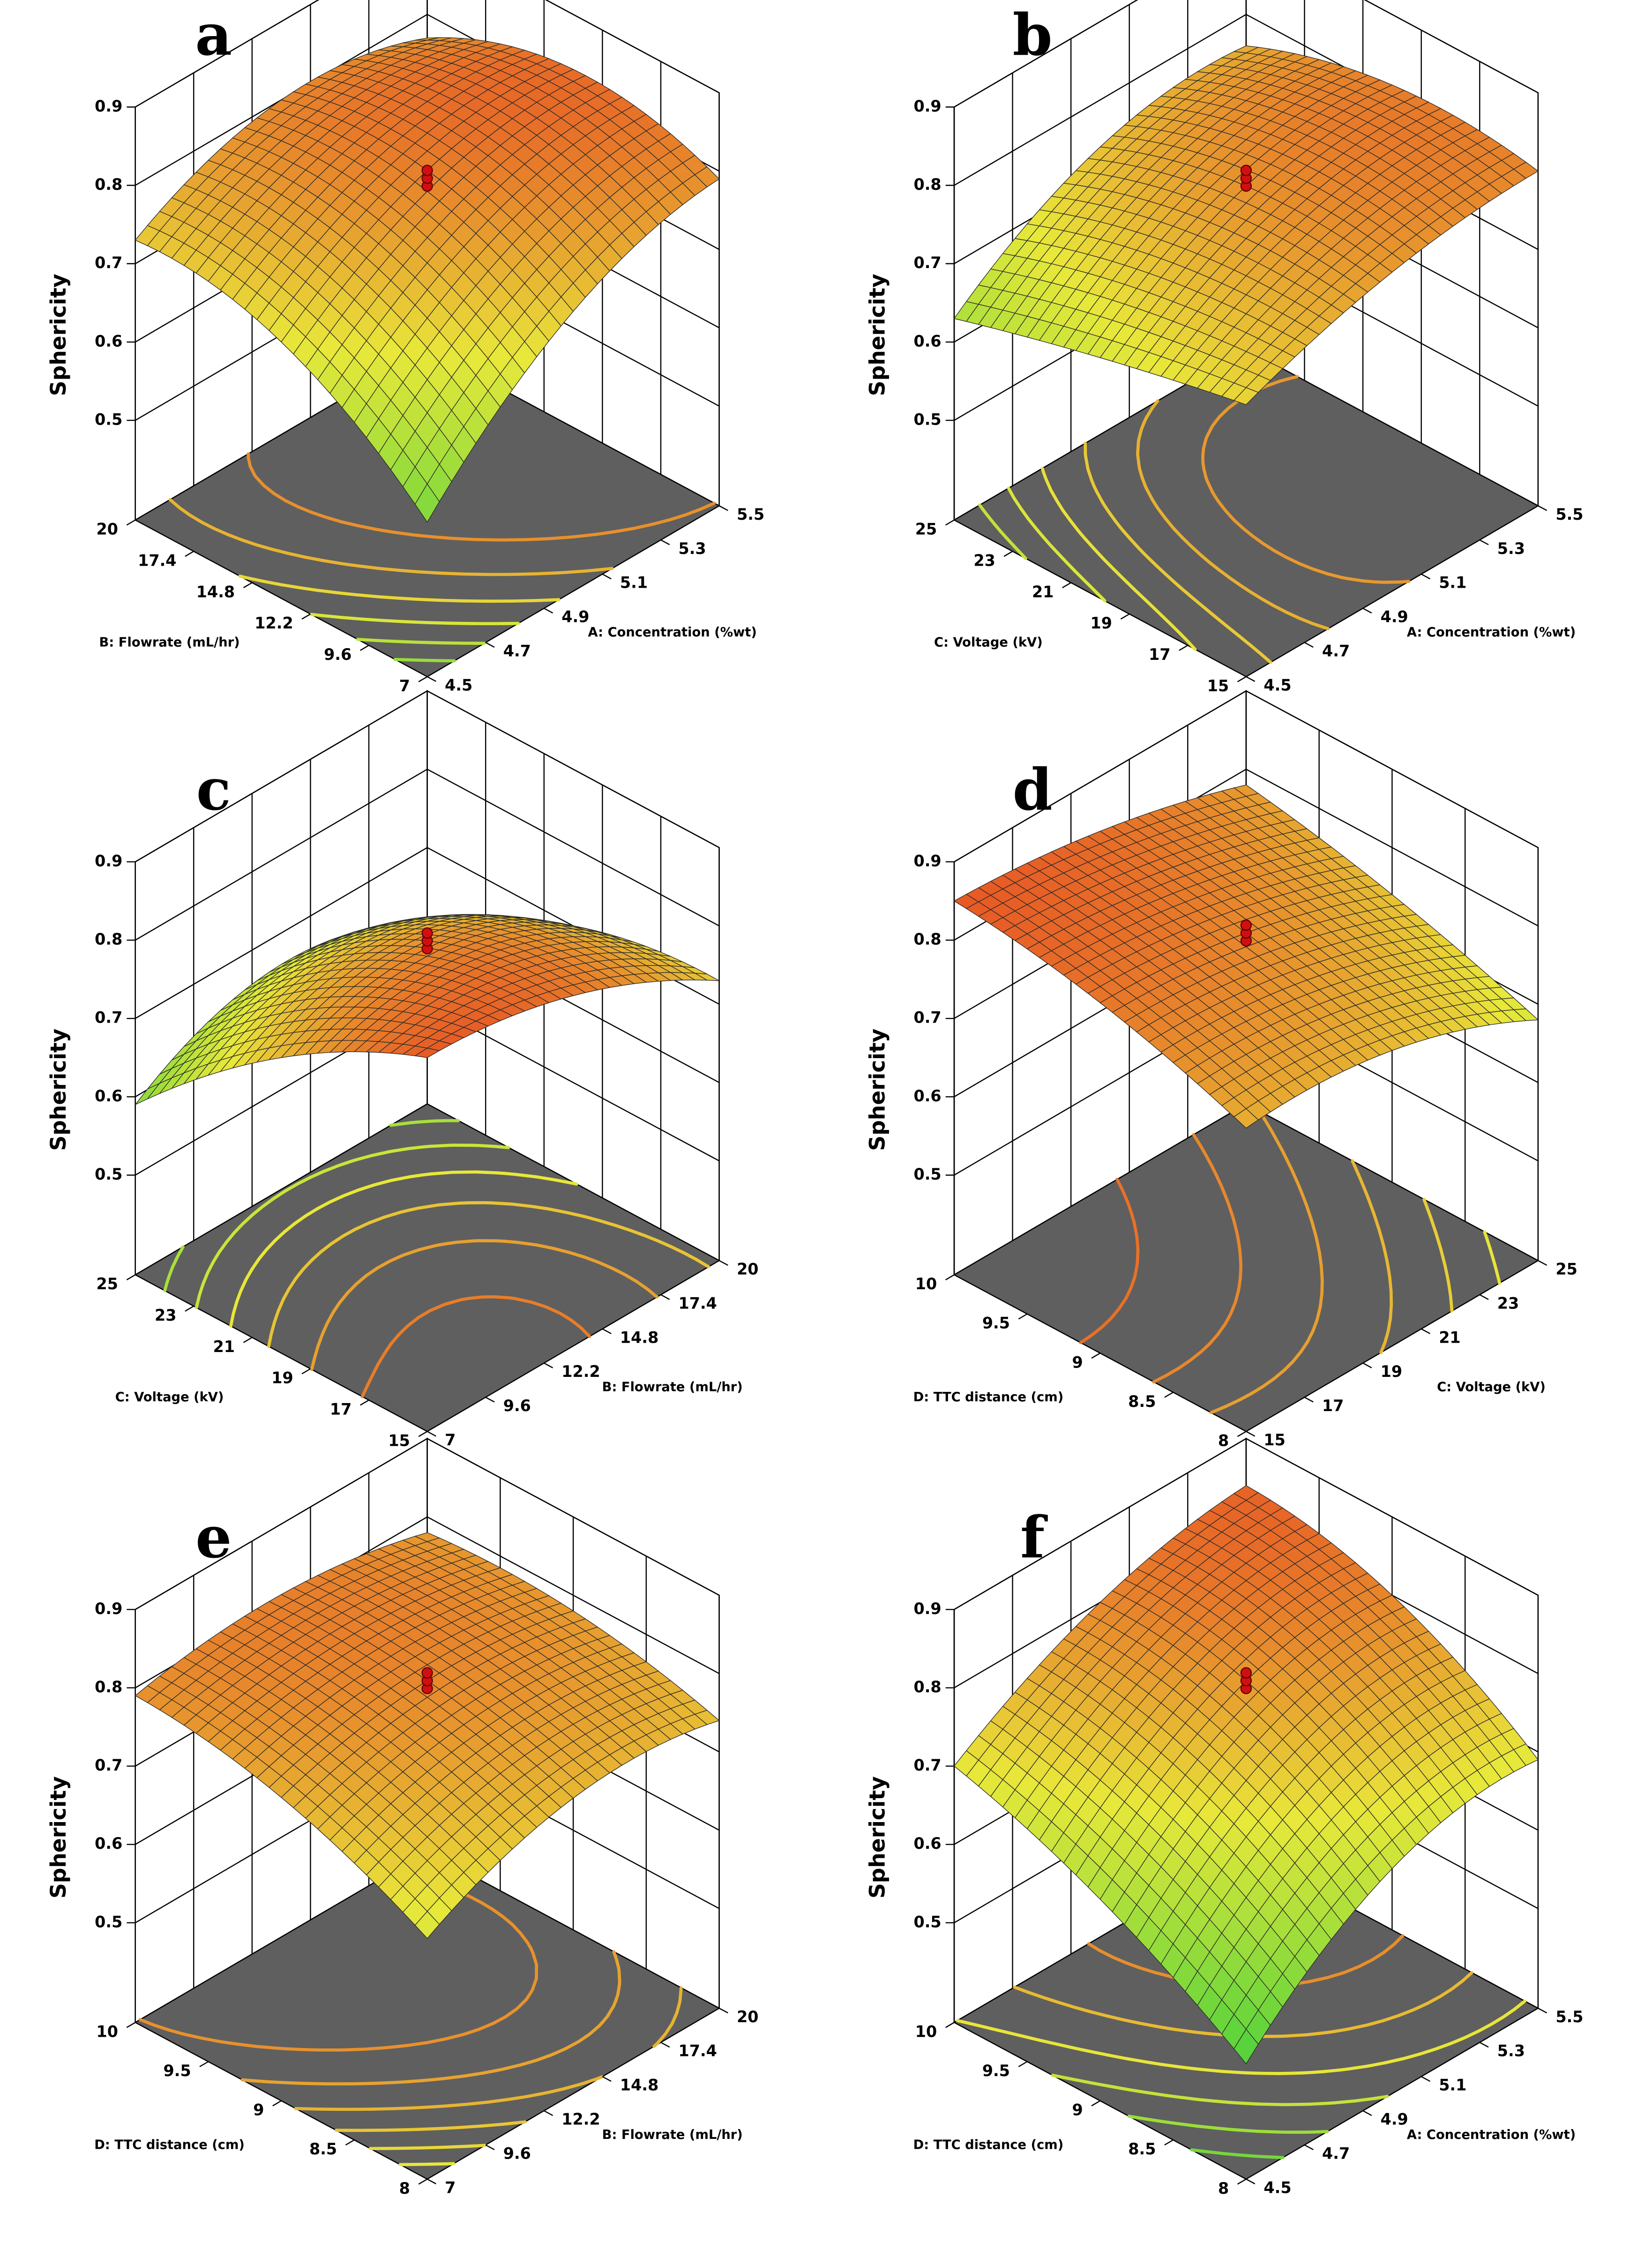  What do you see at coordinates (1077, 2110) in the screenshot?
I see `y-tick-label: 9` at bounding box center [1077, 2110].